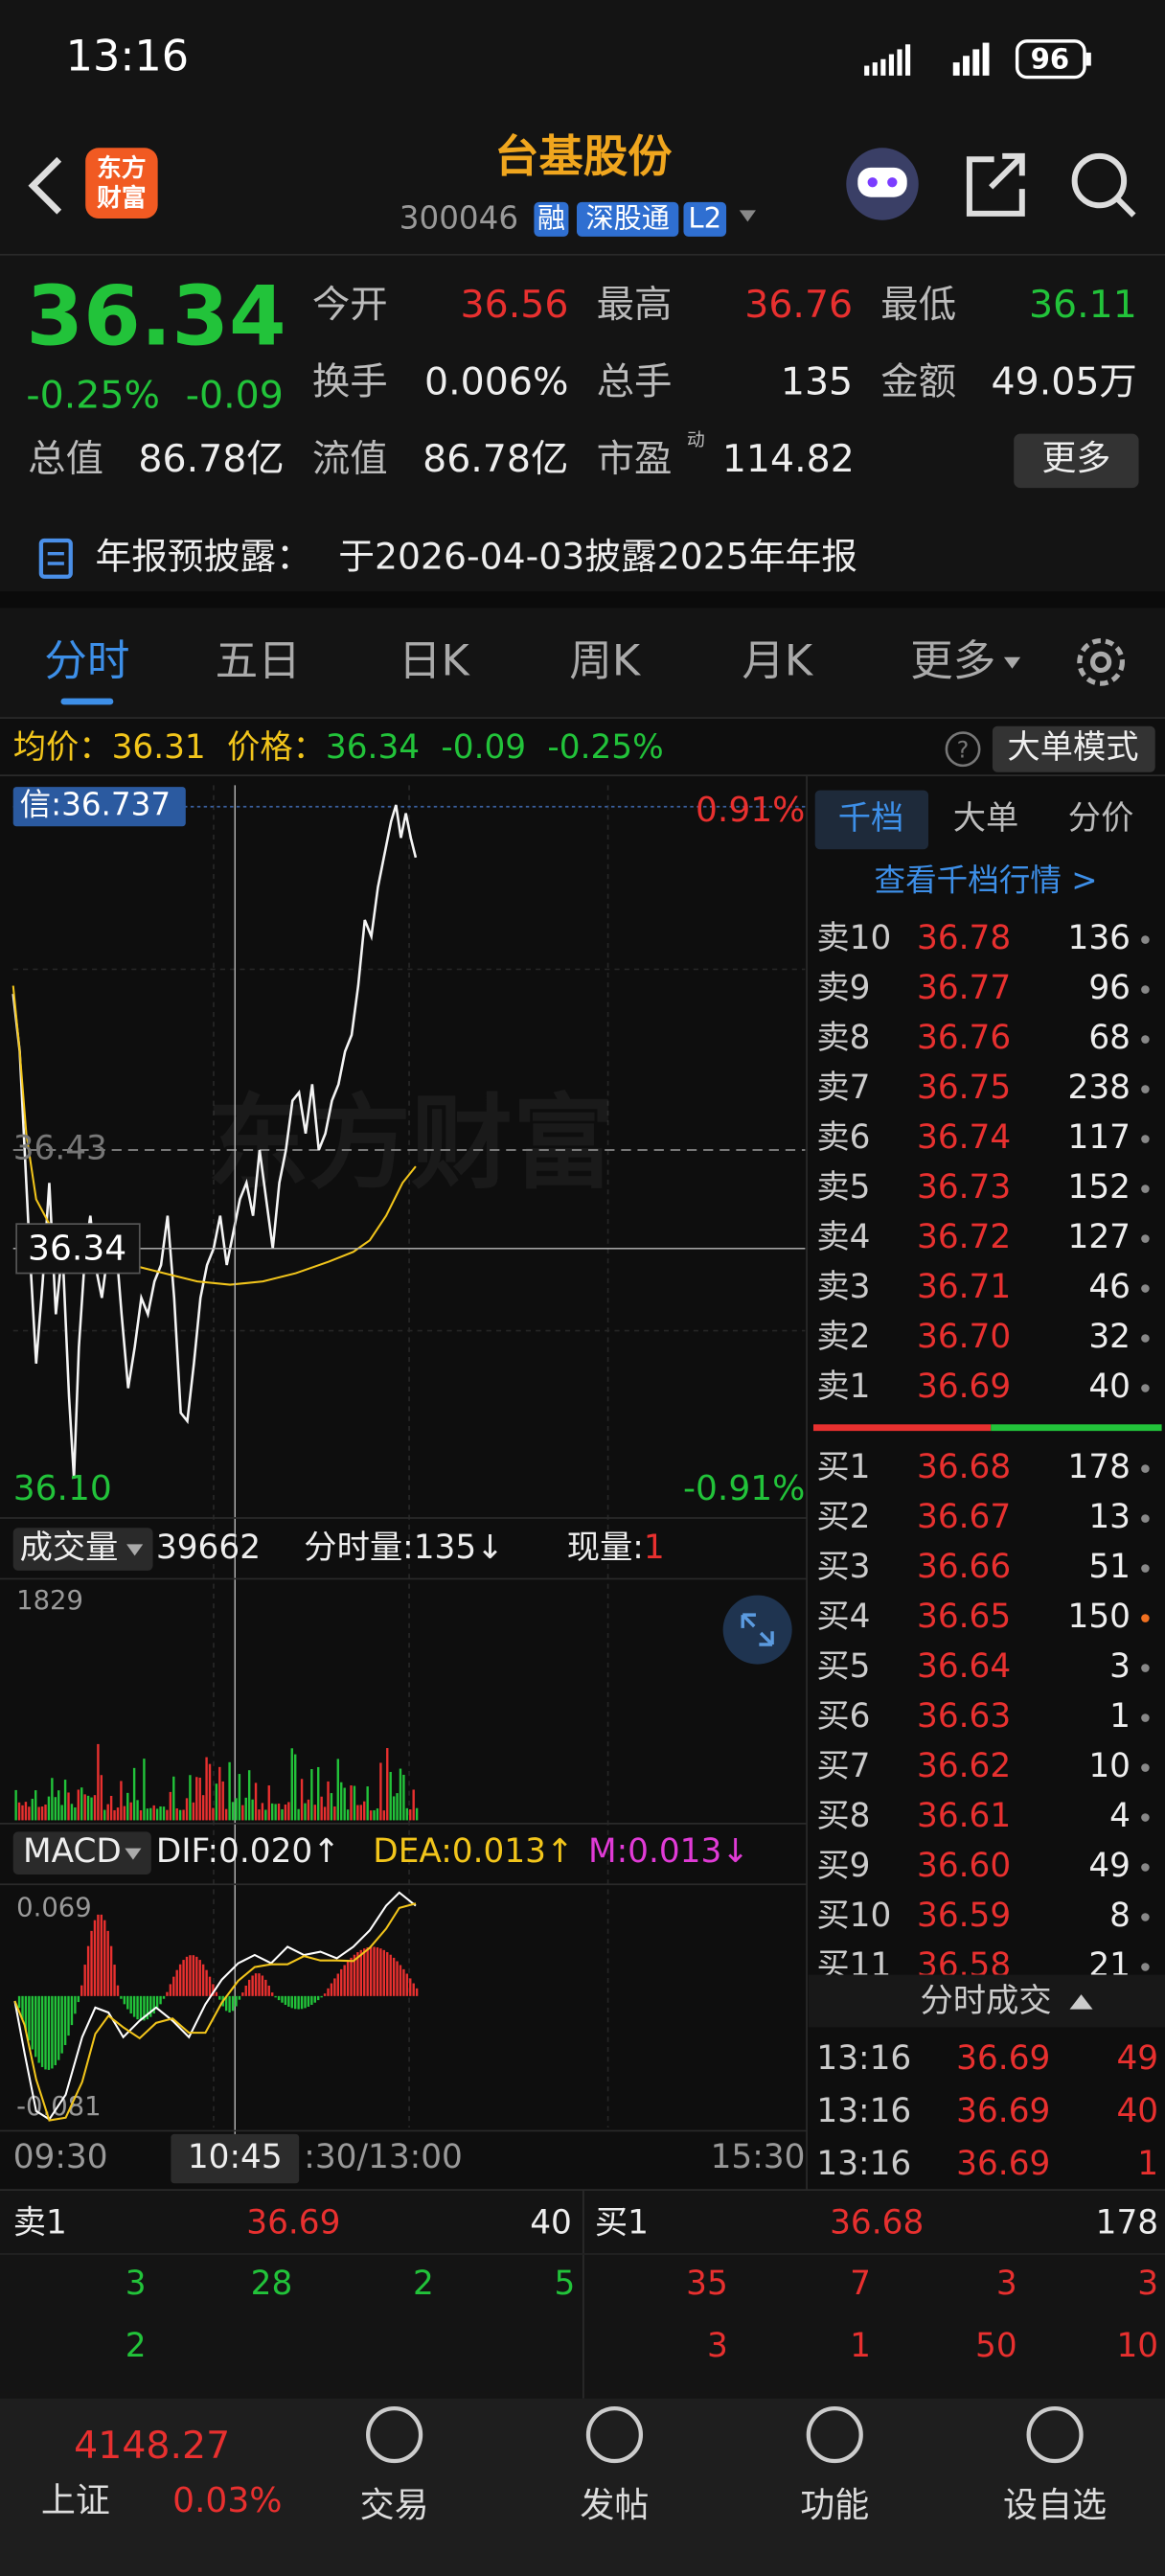 This screenshot has width=1165, height=2576. What do you see at coordinates (598, 556) in the screenshot?
I see `notice-text: 于2026-04-03披露2025年年报` at bounding box center [598, 556].